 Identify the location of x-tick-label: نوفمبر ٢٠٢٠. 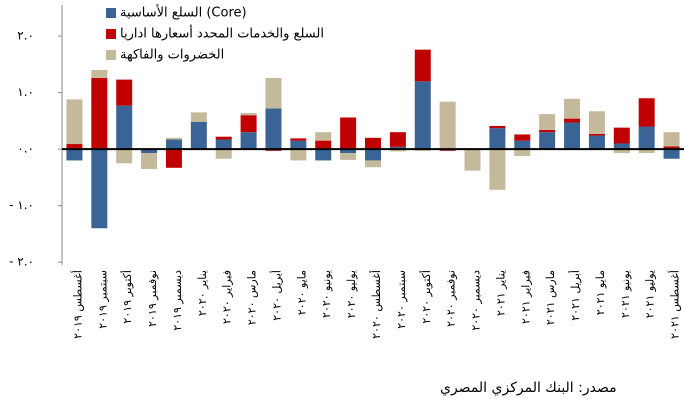
(451, 298).